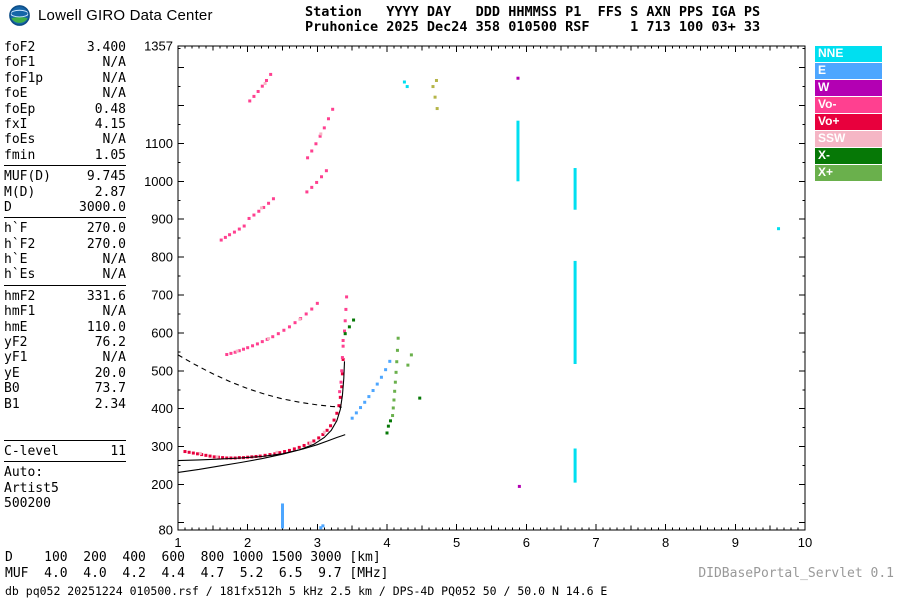 This screenshot has height=600, width=900. Describe the element at coordinates (65, 296) in the screenshot. I see `param-row-hmf2: hmF2 331.6` at that location.